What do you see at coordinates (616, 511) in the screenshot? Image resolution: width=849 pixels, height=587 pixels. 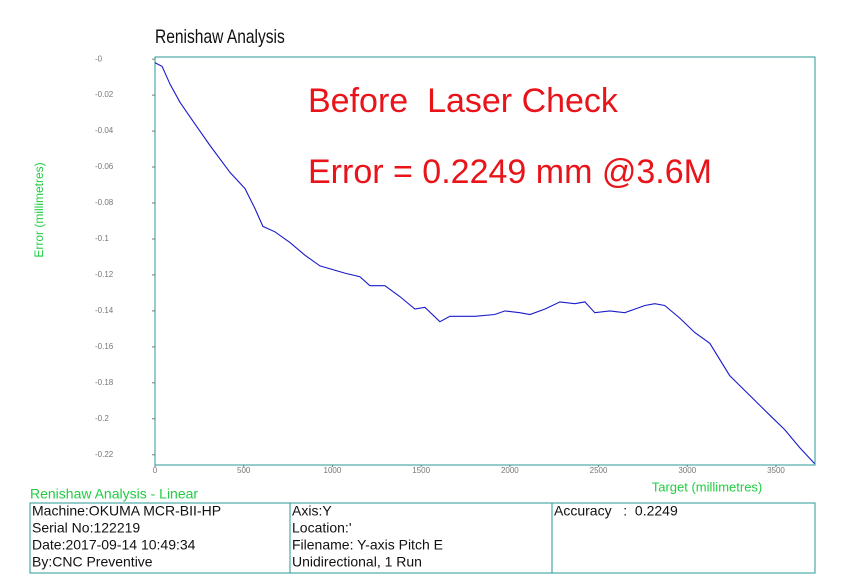 I see `table-cell: Accuracy : 0.2249` at bounding box center [616, 511].